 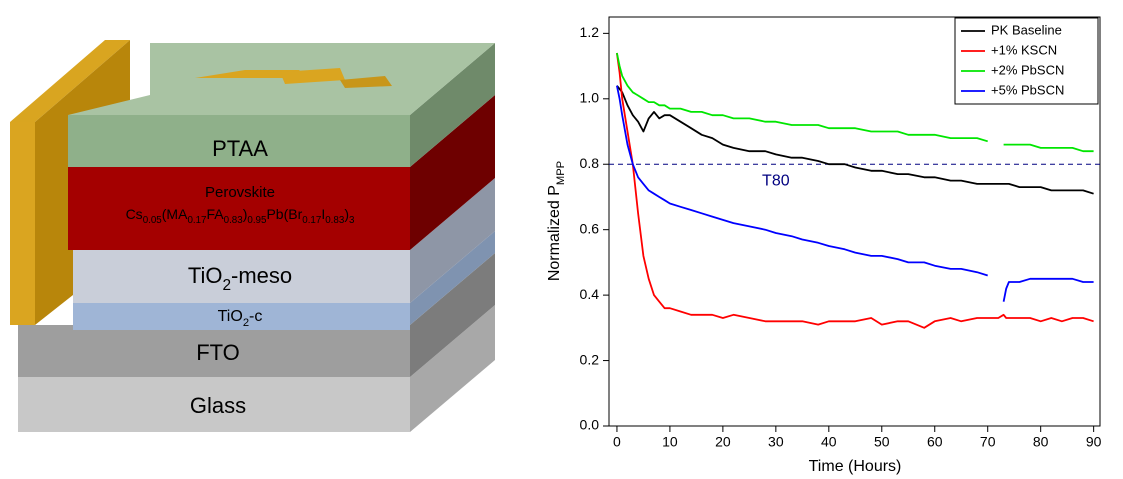 I want to click on y-tick-label: 0.0, so click(x=590, y=425).